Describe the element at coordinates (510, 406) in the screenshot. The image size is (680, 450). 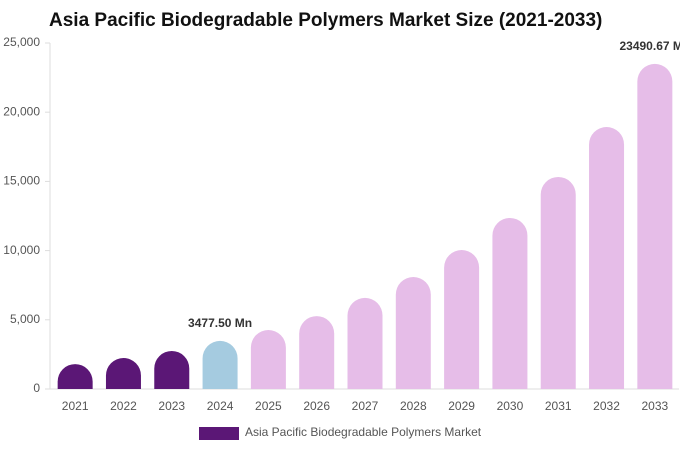
I see `x-tick-label: 2030` at that location.